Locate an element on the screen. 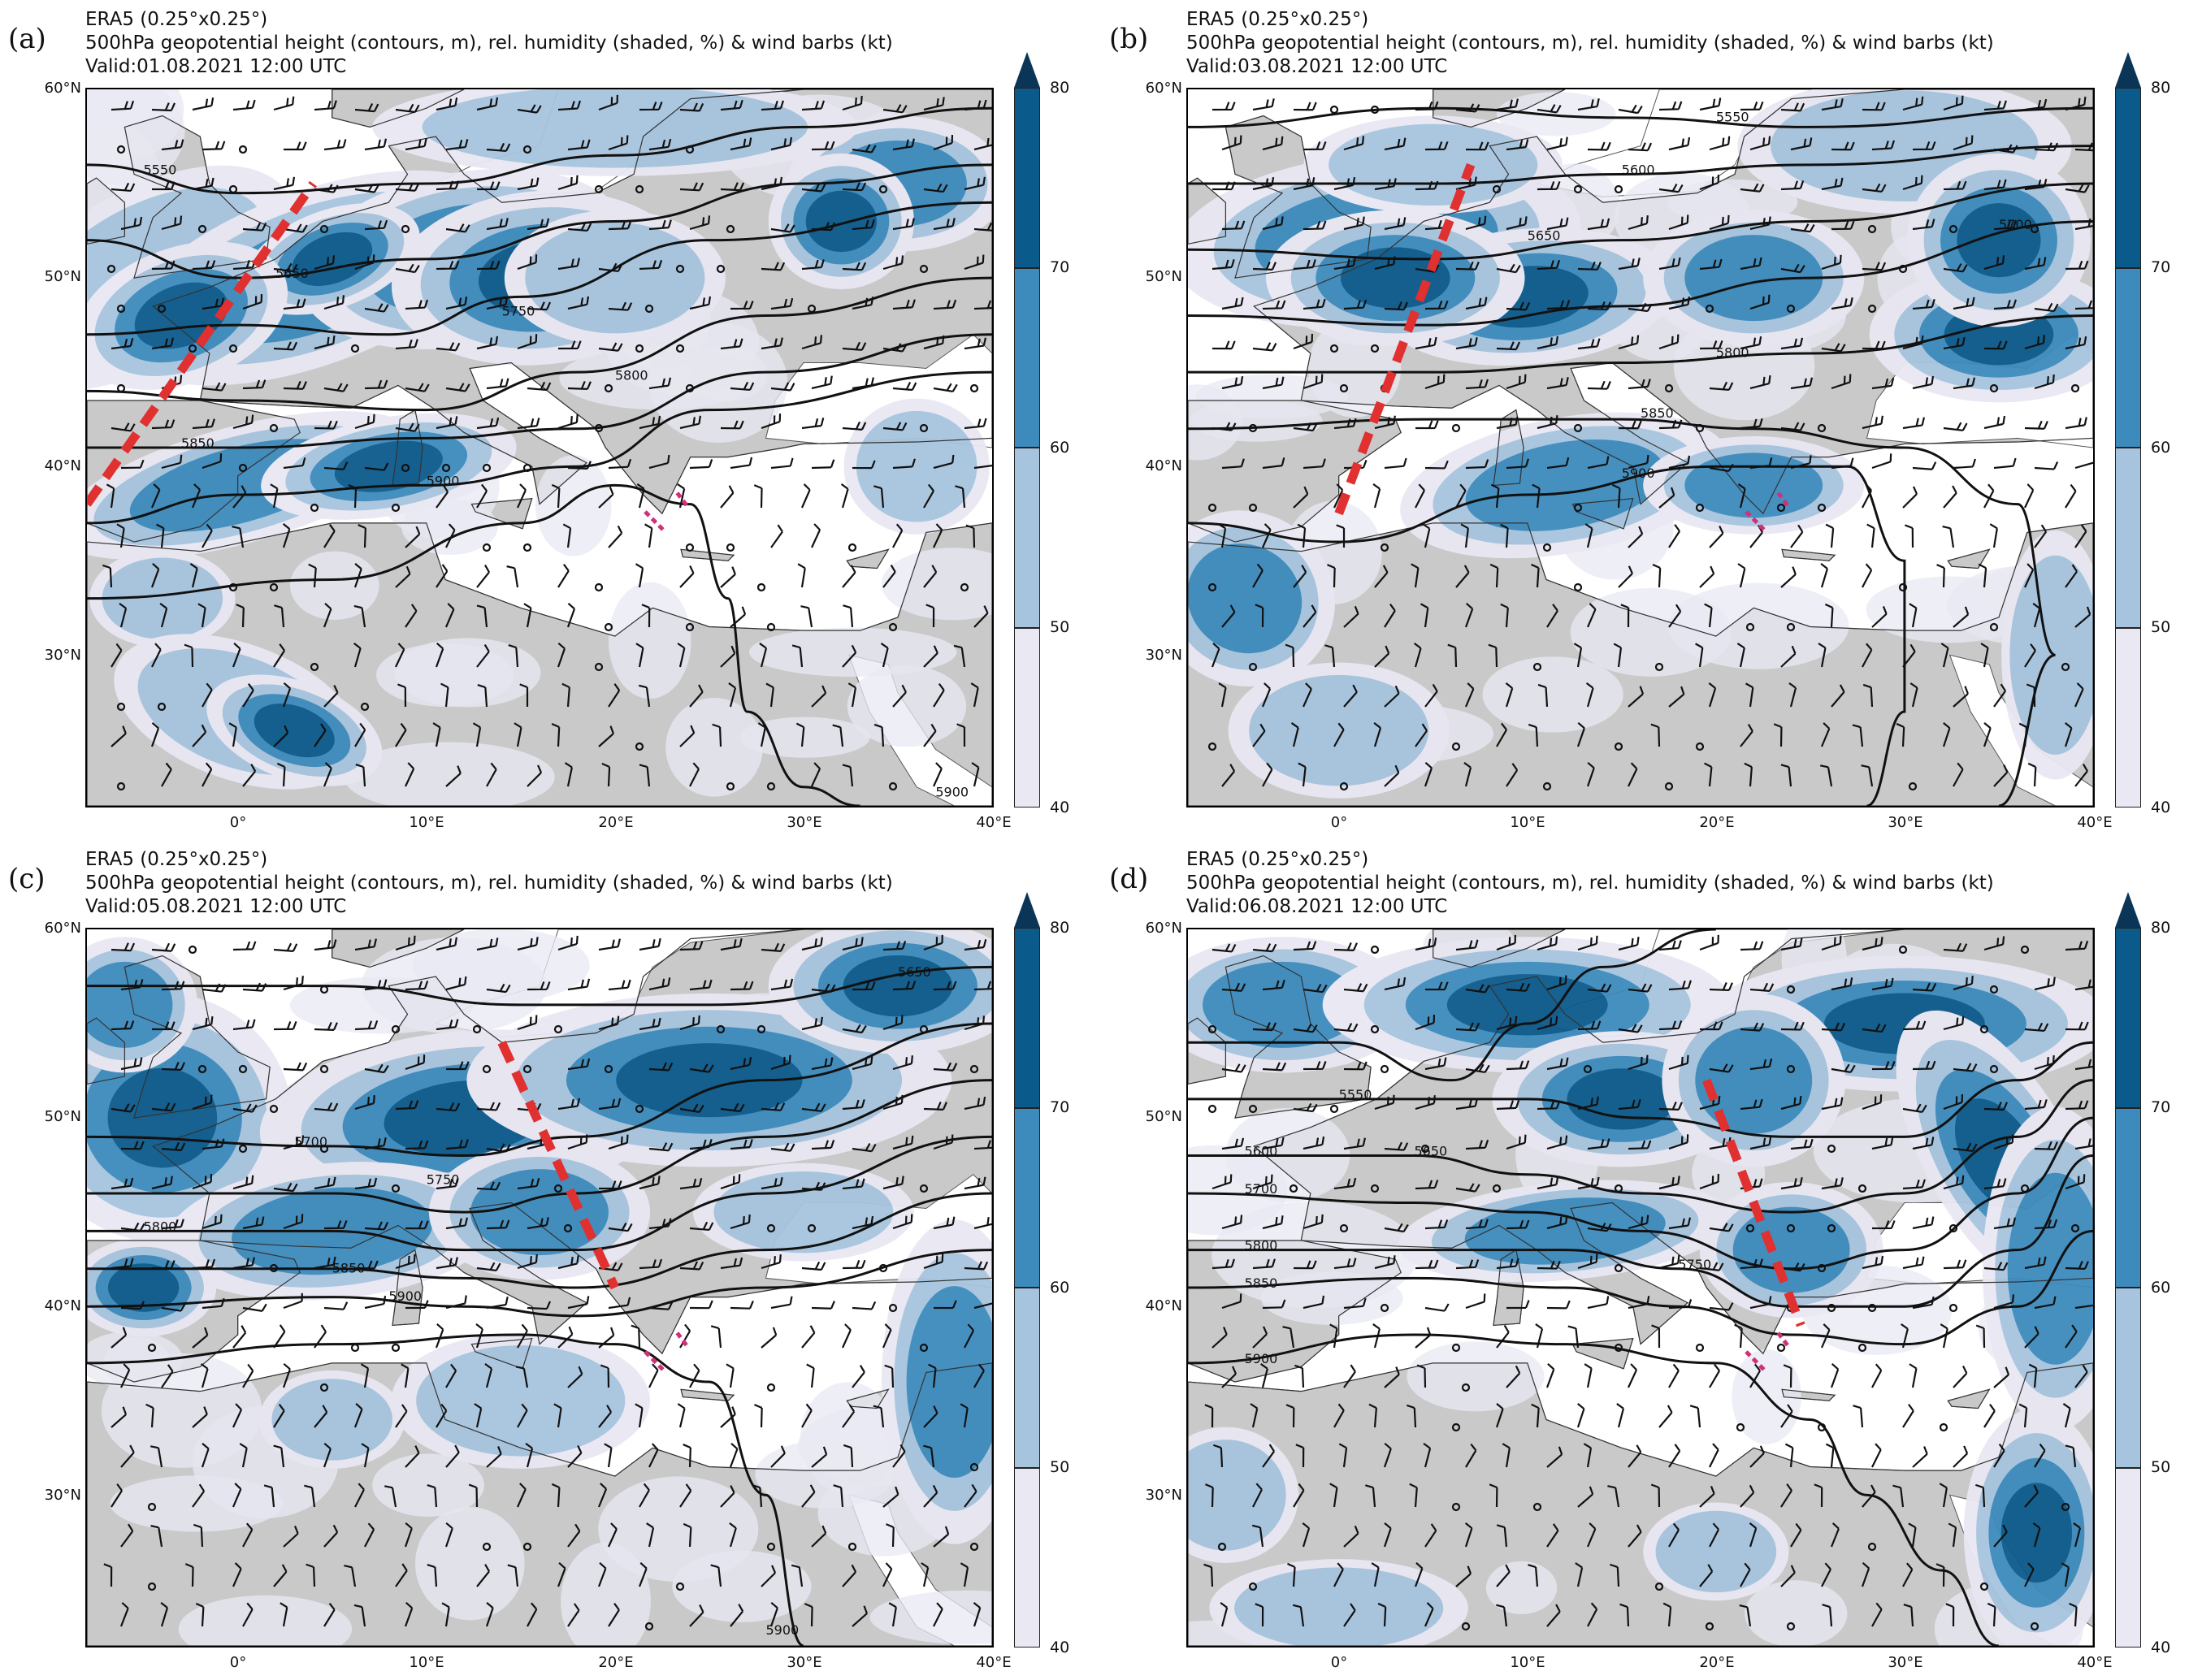 This screenshot has height=1680, width=2202. colorbar-tick-70: 70 is located at coordinates (2161, 267).